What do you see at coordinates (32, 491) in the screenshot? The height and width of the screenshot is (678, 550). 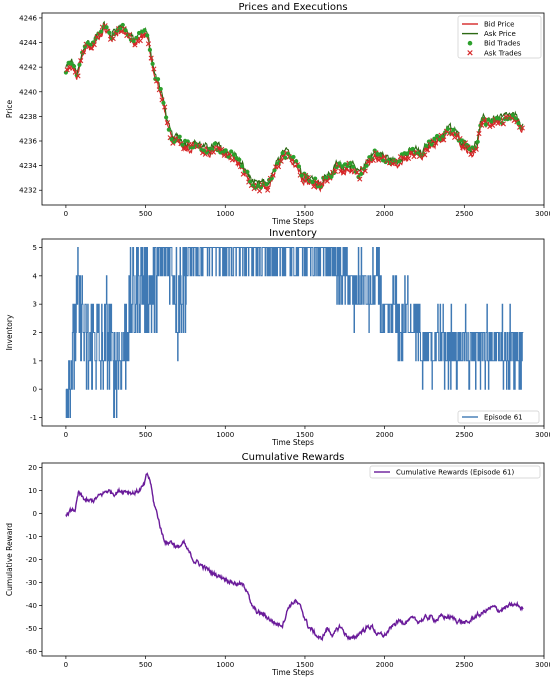 I see `y-tick-label: 10` at bounding box center [32, 491].